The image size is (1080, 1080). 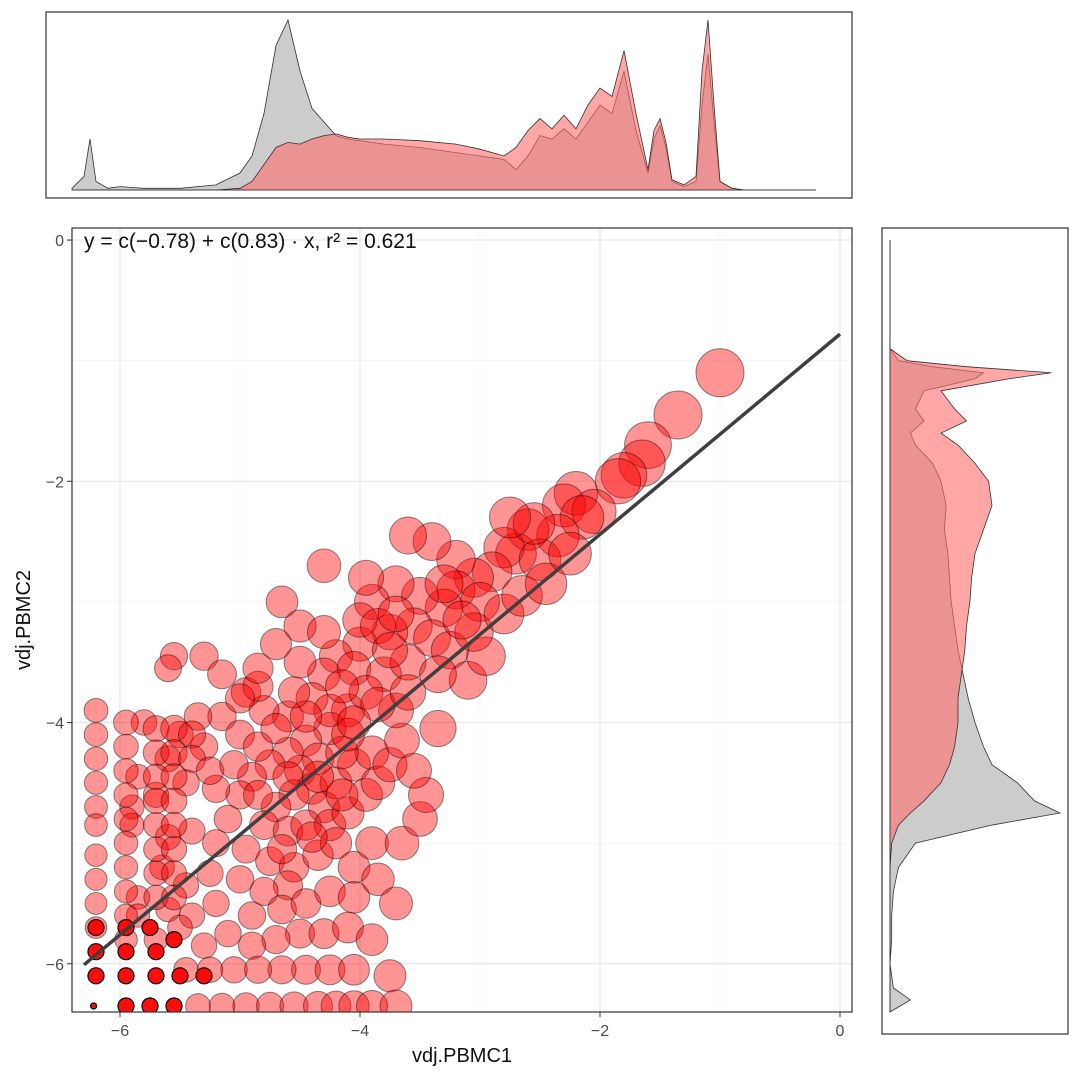 What do you see at coordinates (478, 1026) in the screenshot?
I see `x-axis-ticks: −6 −4 −2 0` at bounding box center [478, 1026].